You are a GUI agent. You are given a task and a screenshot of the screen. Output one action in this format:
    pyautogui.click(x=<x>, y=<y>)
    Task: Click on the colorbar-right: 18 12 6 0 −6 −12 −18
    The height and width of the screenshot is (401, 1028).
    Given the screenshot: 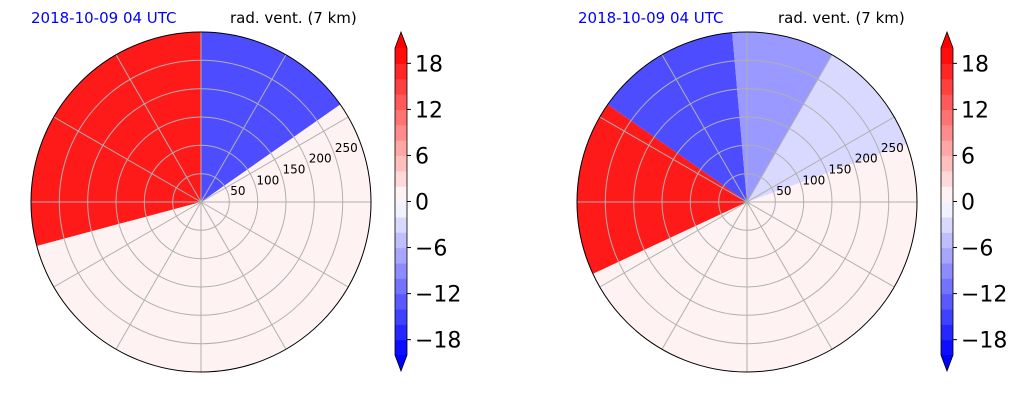 What is the action you would take?
    pyautogui.click(x=973, y=201)
    